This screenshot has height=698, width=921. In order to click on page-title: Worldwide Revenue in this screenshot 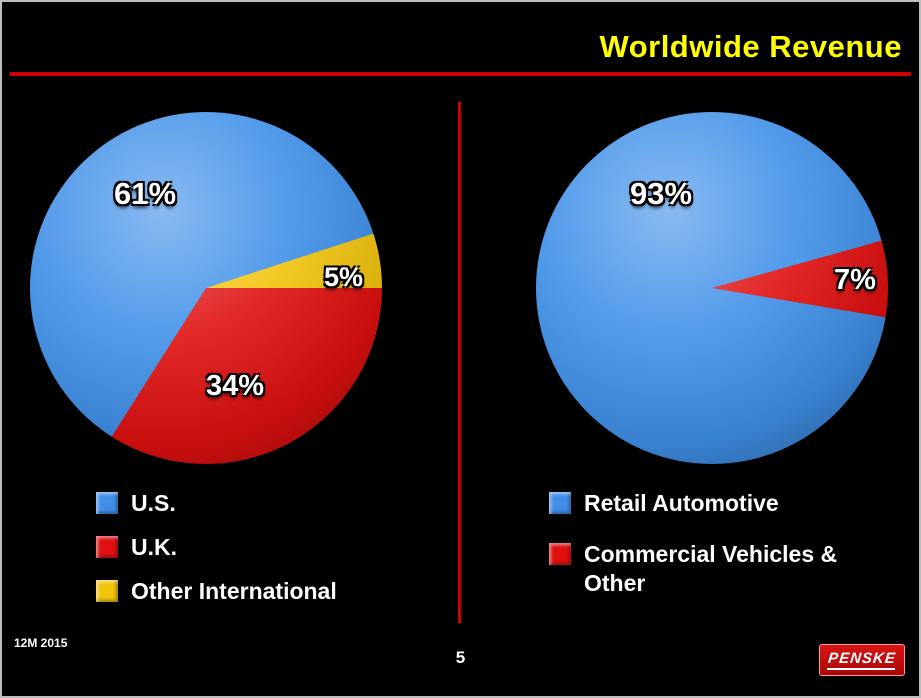, I will do `click(750, 46)`.